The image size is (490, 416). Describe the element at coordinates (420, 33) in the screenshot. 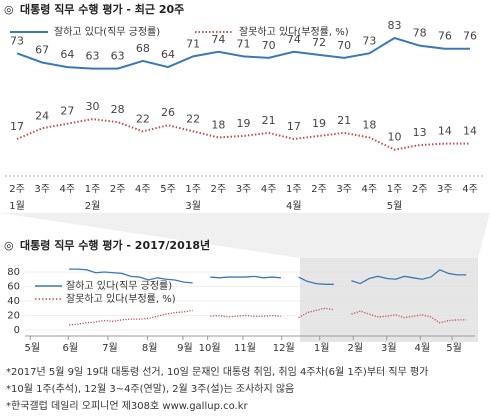

I see `data-label: 78` at that location.